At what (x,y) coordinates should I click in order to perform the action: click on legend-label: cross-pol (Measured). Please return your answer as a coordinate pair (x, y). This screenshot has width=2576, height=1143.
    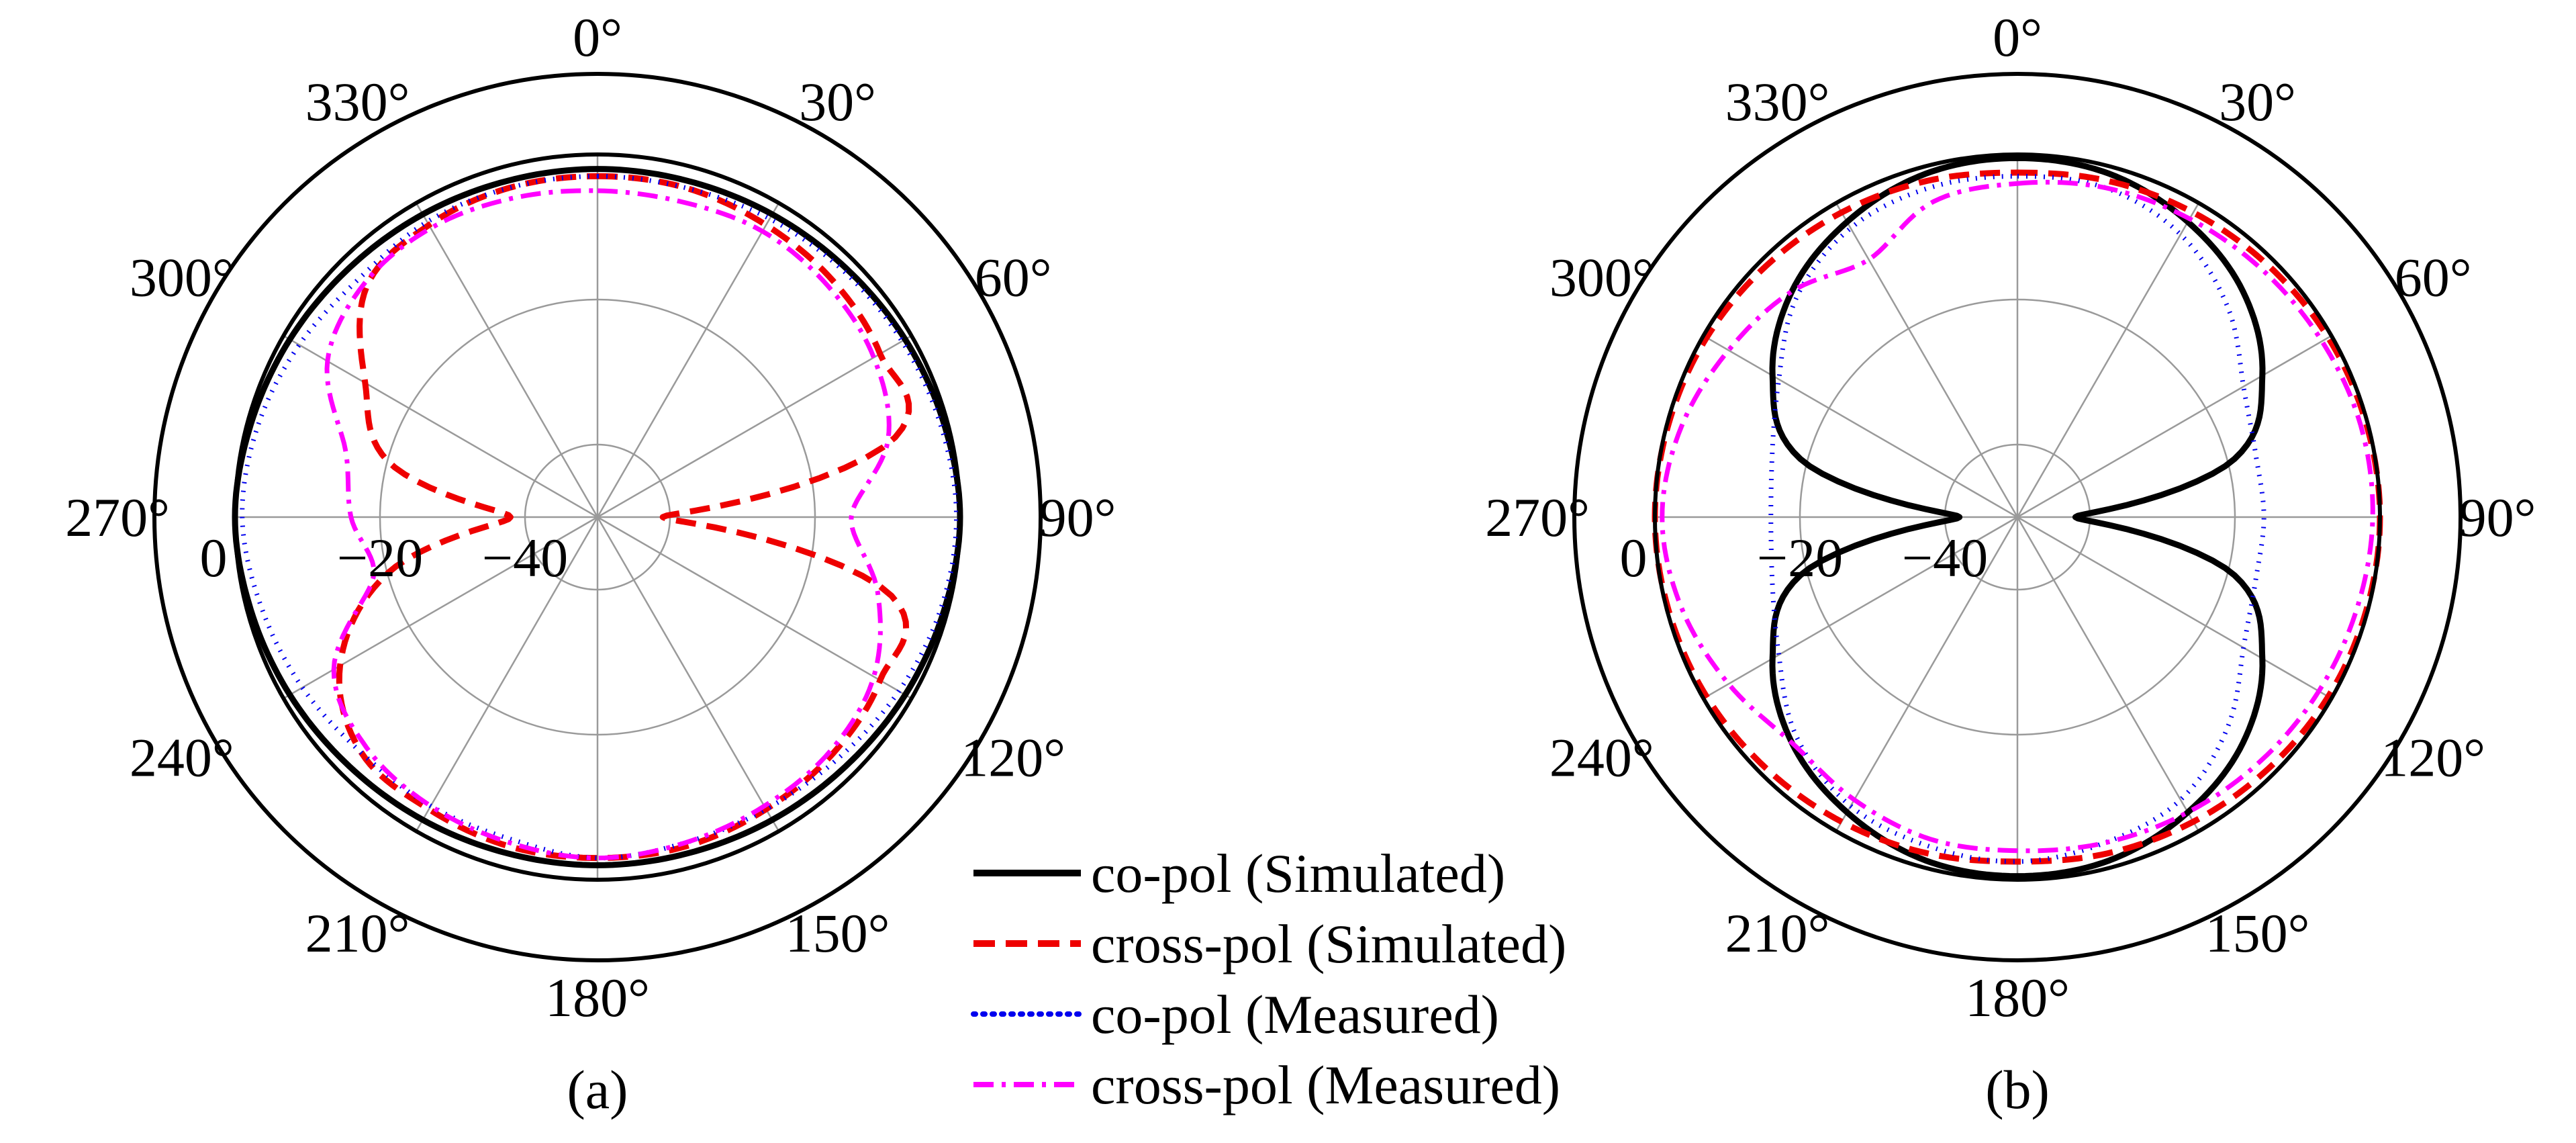
    Looking at the image, I should click on (1325, 1084).